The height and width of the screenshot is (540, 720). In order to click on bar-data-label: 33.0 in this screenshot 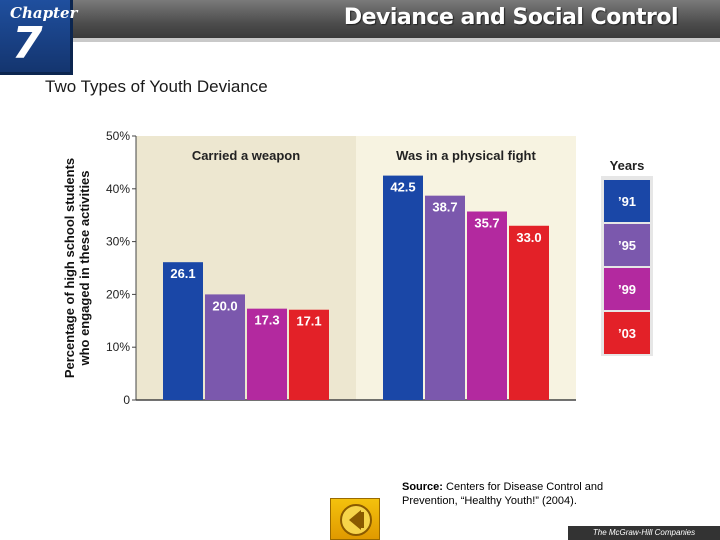, I will do `click(528, 237)`.